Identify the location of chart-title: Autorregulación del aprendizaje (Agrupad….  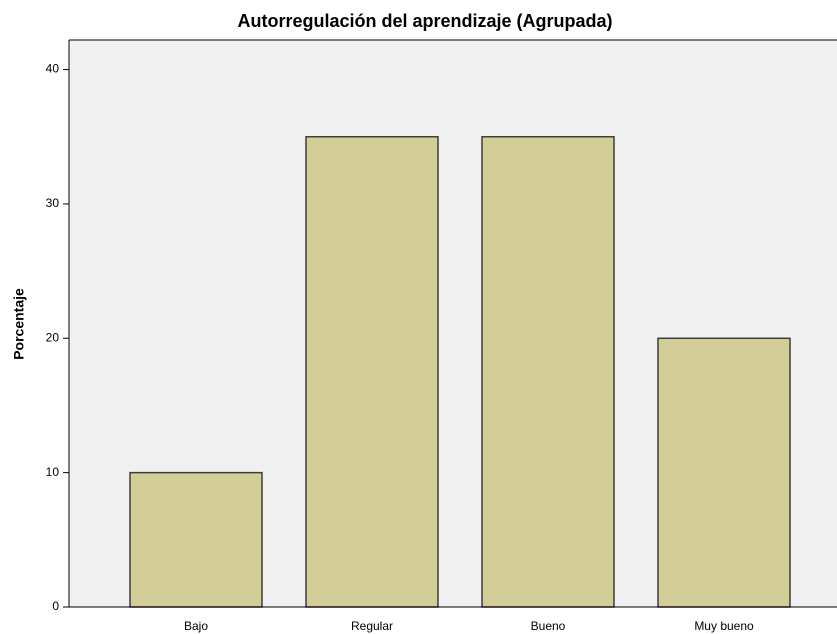
(424, 21).